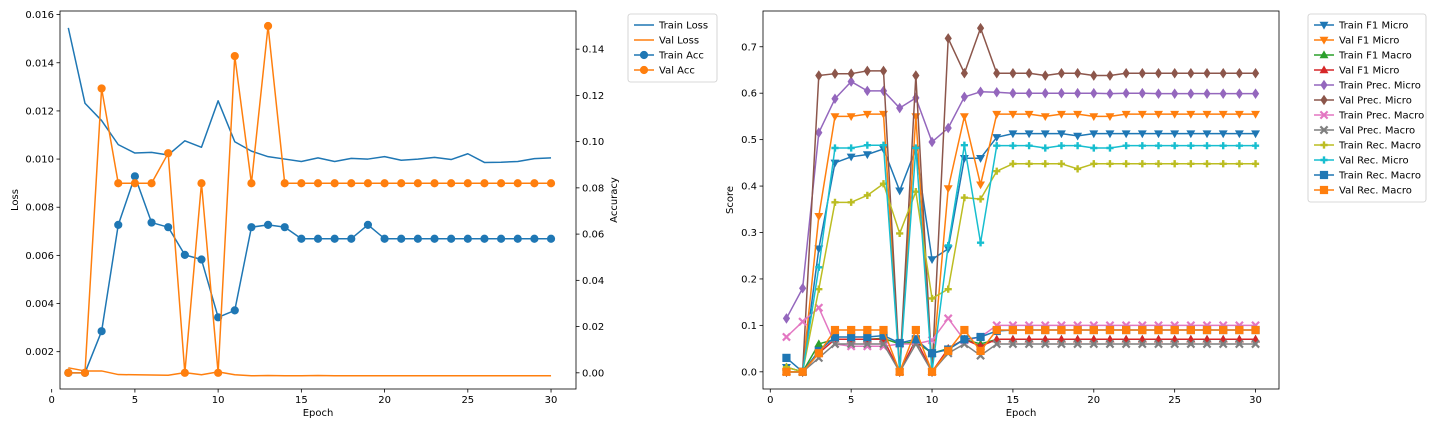  Describe the element at coordinates (593, 281) in the screenshot. I see `y2-tick-label-0.04: 0.04` at that location.